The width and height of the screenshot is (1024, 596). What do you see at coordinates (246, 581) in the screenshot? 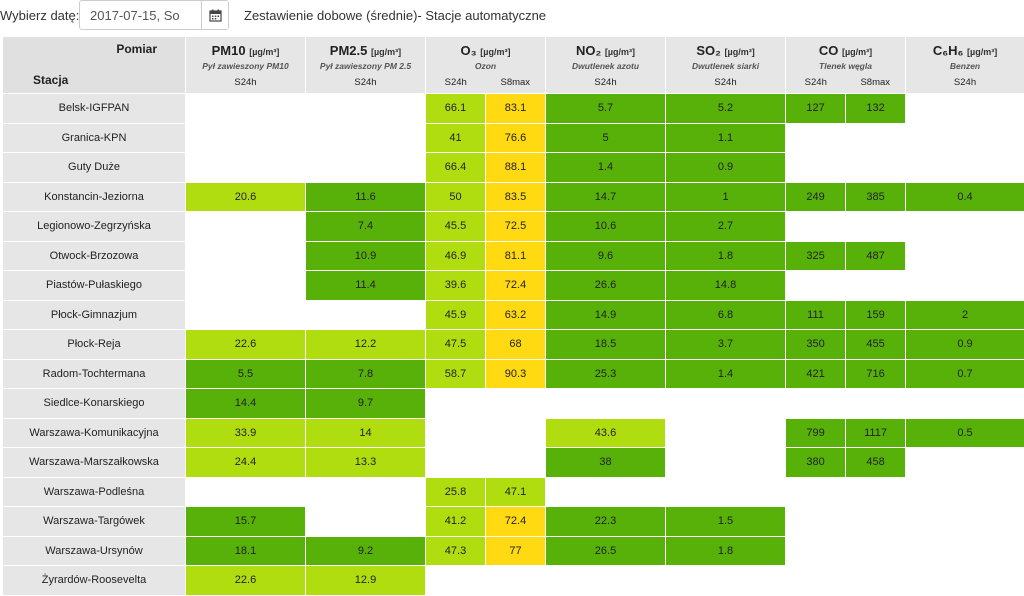
I see `value-cell: 22.6` at bounding box center [246, 581].